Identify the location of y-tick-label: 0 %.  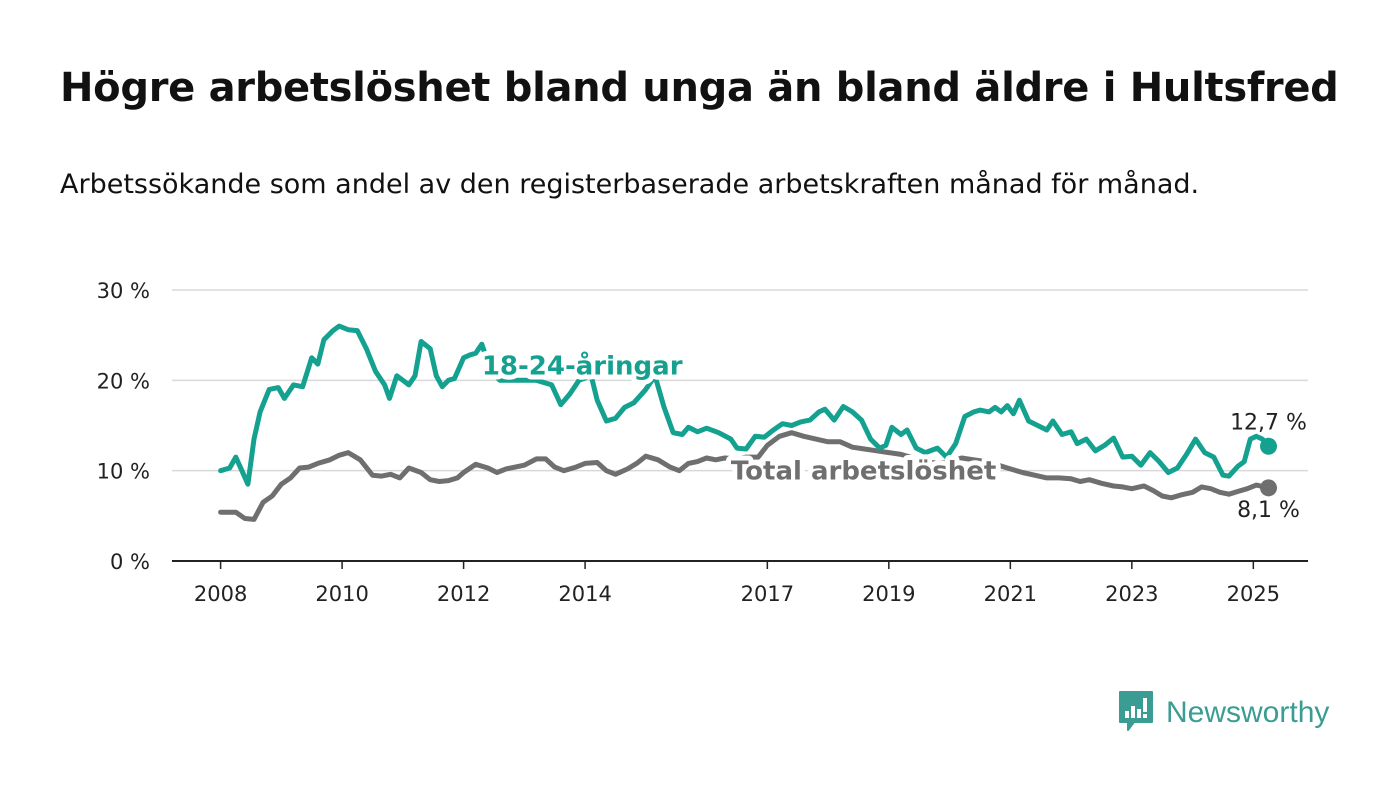
(130, 562).